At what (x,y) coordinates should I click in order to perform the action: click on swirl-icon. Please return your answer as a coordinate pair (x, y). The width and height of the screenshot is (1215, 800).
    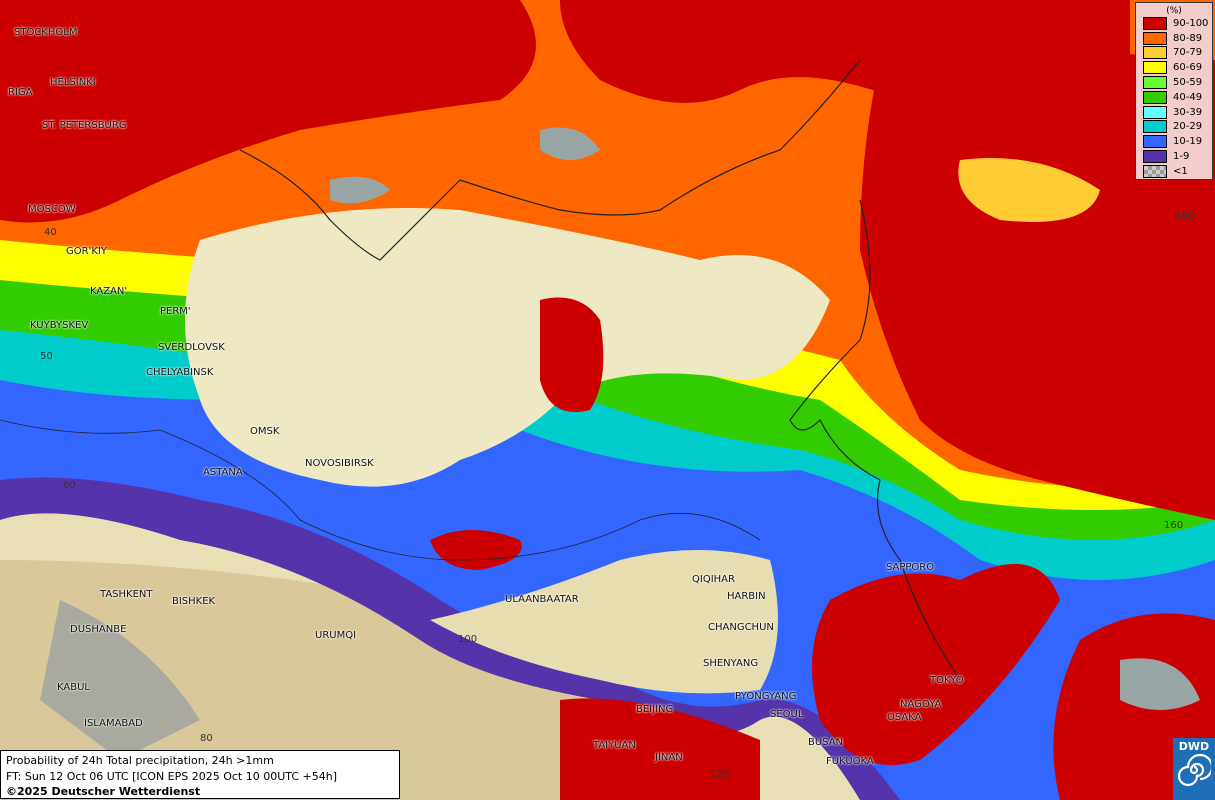
    Looking at the image, I should click on (1195, 770).